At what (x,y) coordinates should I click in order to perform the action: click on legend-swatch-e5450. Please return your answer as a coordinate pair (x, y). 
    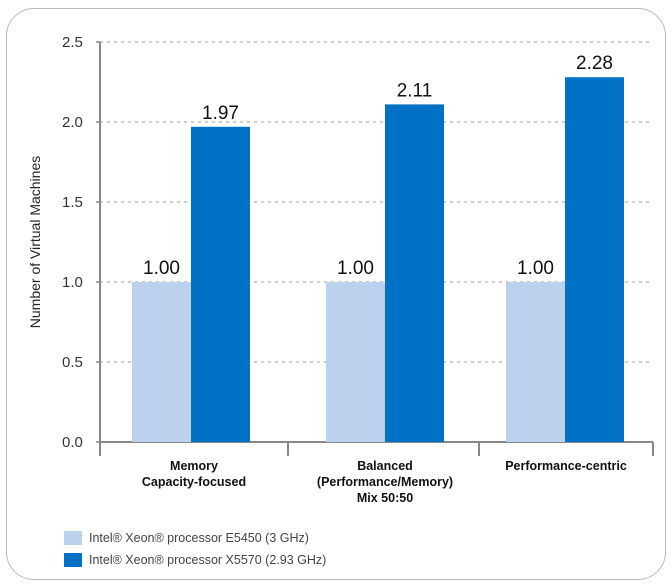
    Looking at the image, I should click on (73, 538).